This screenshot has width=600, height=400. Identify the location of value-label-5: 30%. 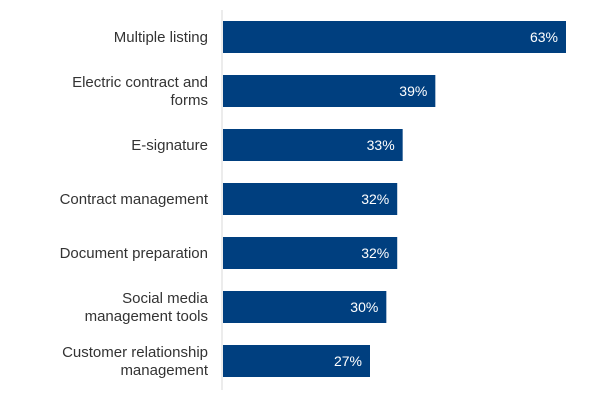
(364, 307).